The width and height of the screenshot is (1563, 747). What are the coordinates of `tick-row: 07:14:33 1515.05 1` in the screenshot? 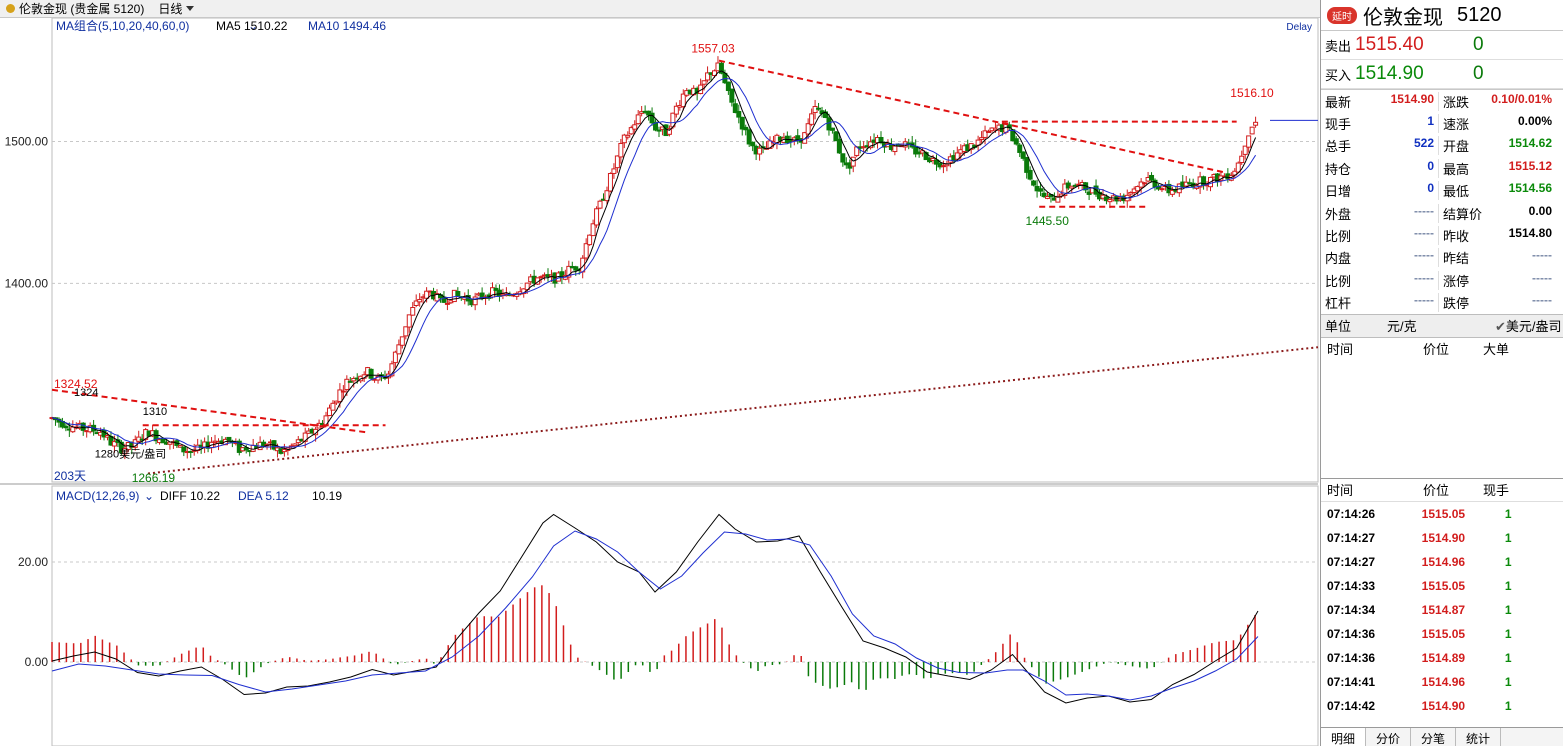 It's located at (1442, 586).